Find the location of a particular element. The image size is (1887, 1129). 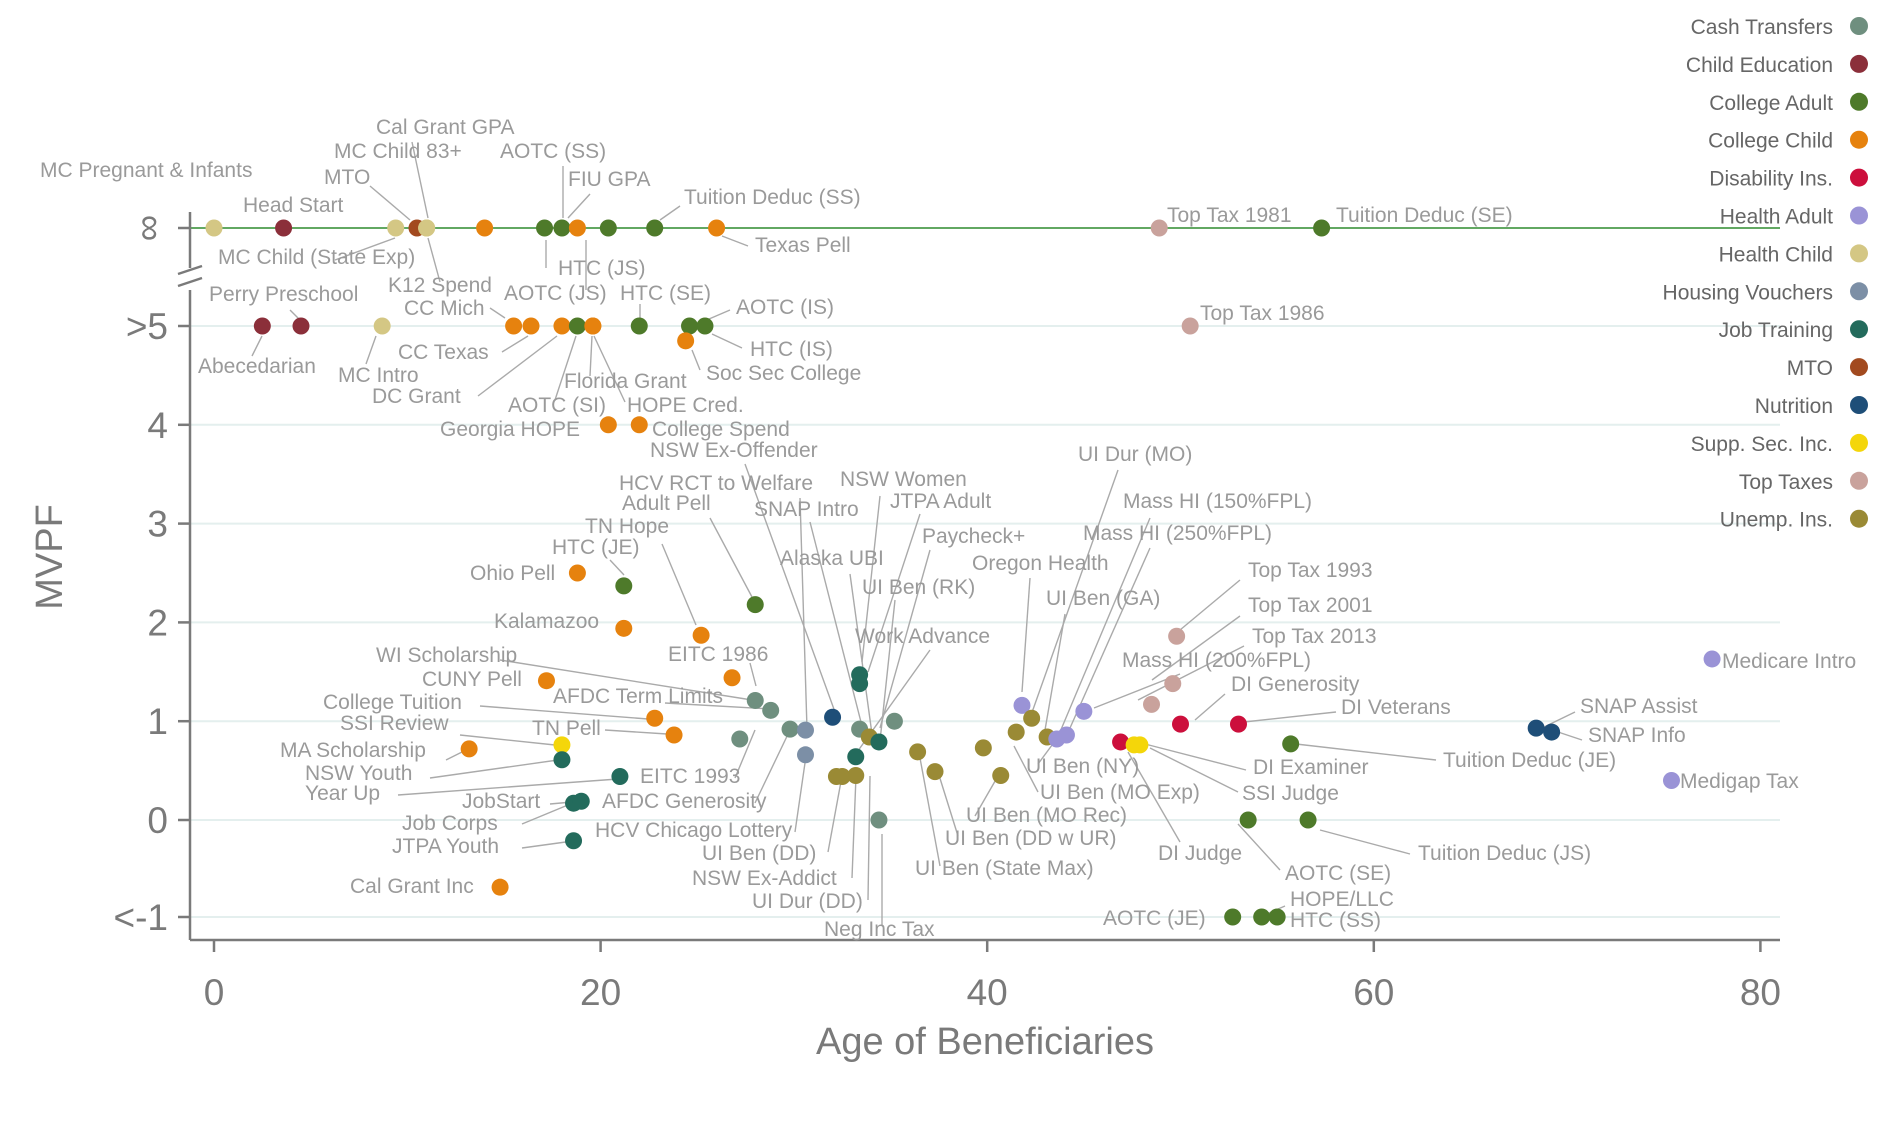

point-label: MTO is located at coordinates (347, 177).